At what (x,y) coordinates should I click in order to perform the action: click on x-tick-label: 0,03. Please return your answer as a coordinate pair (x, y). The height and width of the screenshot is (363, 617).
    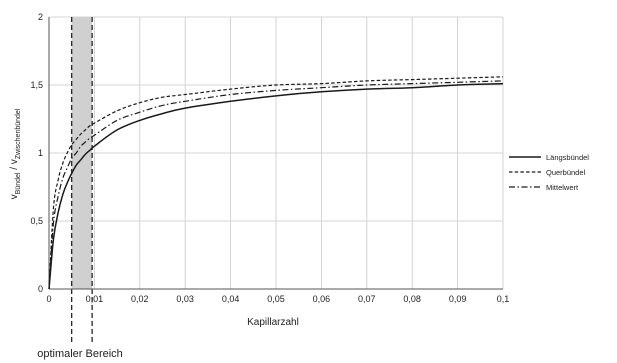
    Looking at the image, I should click on (185, 299).